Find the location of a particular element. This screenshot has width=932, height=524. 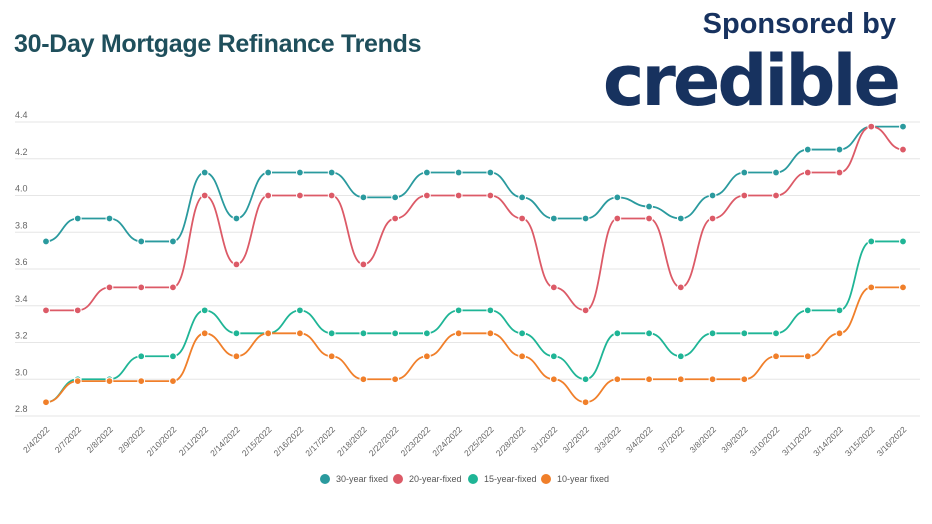

x-tick-label: 2/7/2022 is located at coordinates (68, 439).